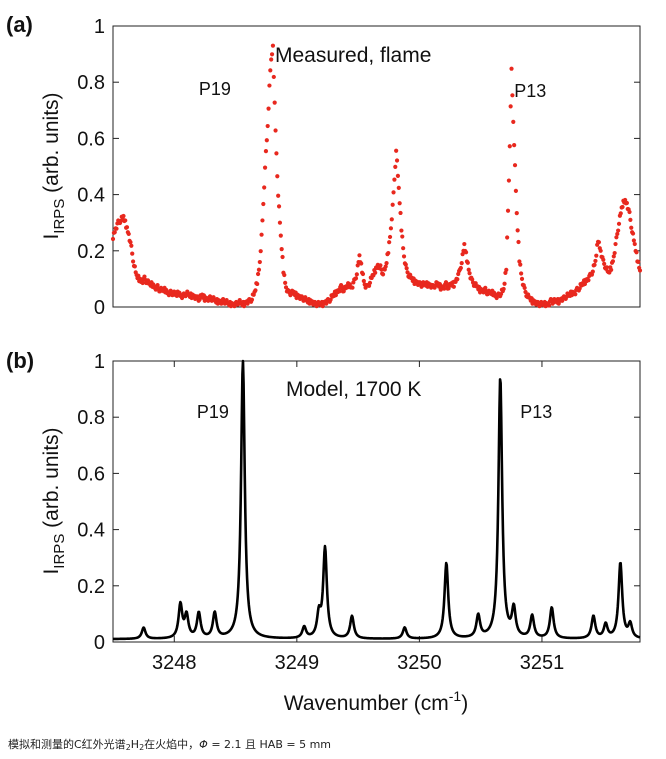  Describe the element at coordinates (99, 362) in the screenshot. I see `panel-b-ytick-label: 1` at that location.